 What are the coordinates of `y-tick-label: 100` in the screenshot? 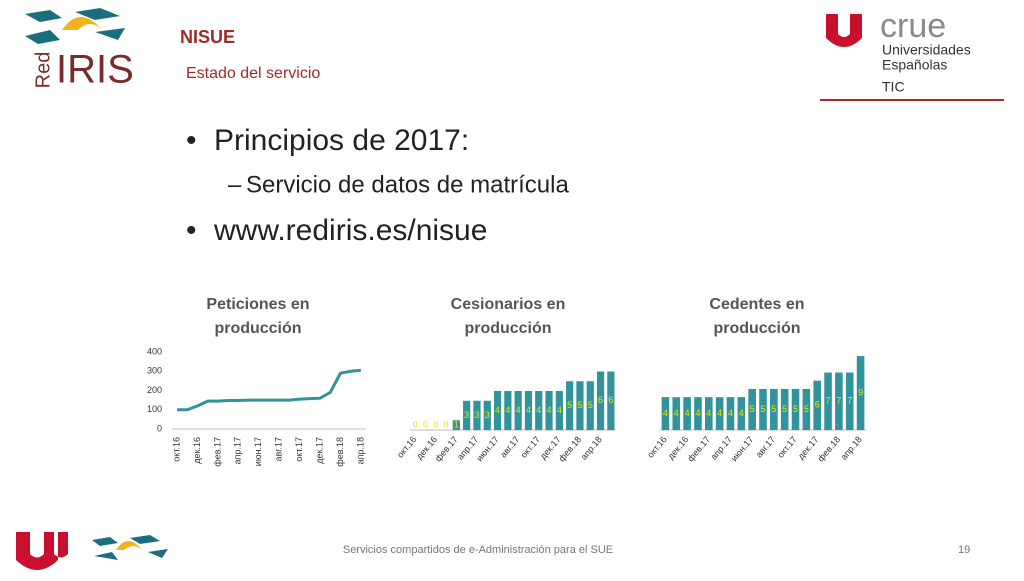 It's located at (154, 409).